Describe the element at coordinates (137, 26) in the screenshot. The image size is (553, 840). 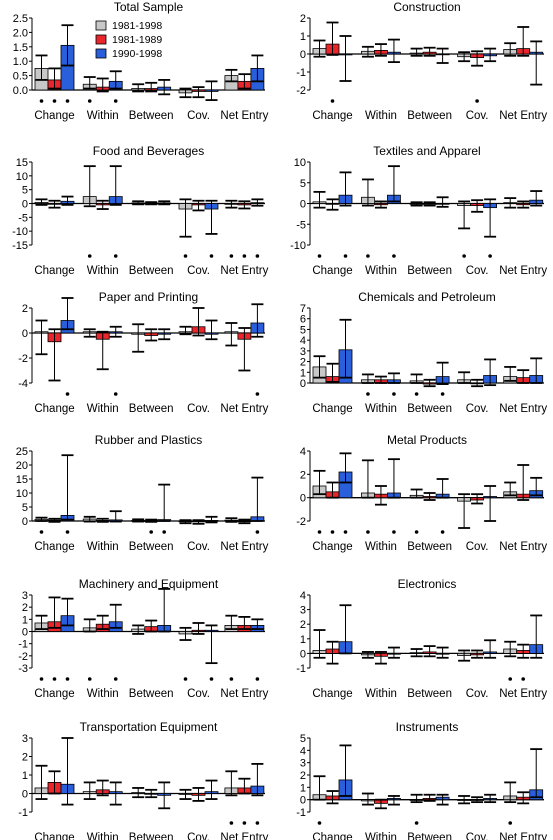
I see `legend-label: 1981-1998` at that location.